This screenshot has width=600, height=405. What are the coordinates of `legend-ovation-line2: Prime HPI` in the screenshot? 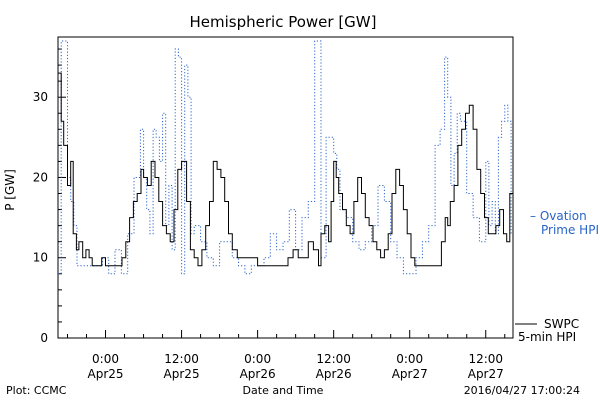 It's located at (570, 230).